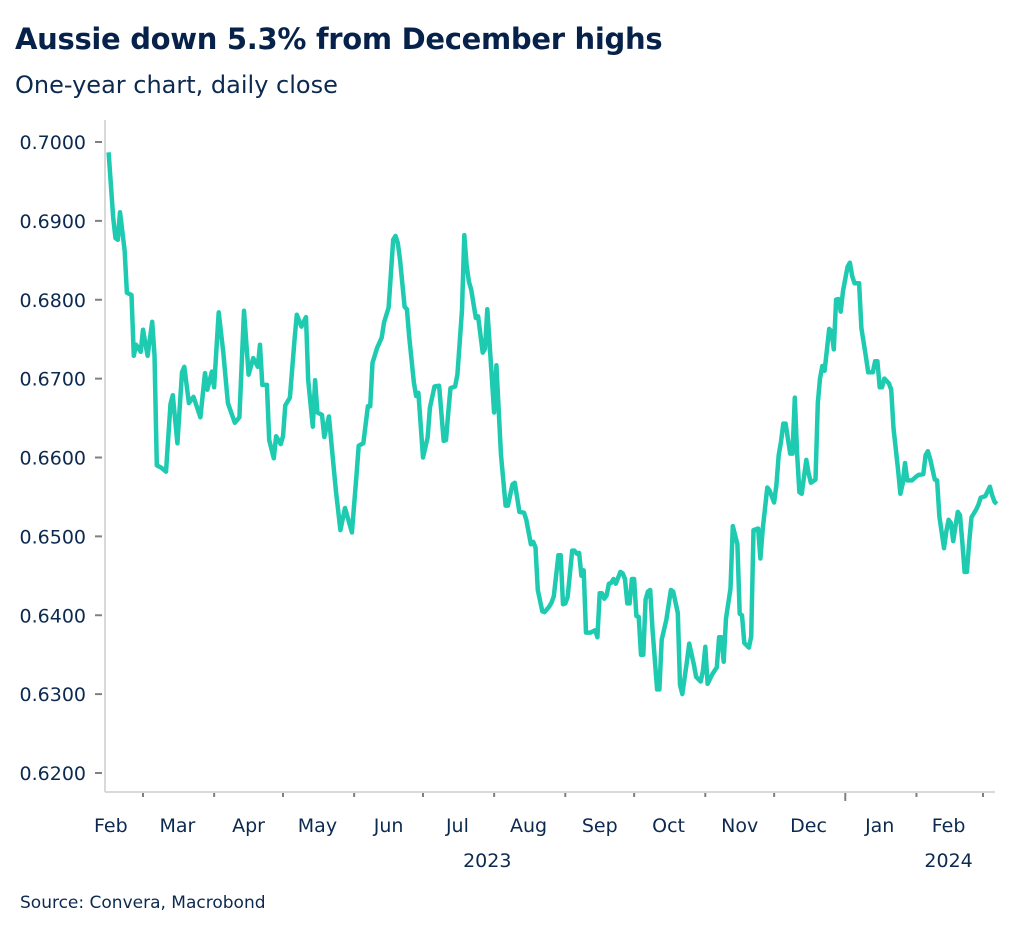 The image size is (1024, 937). What do you see at coordinates (143, 903) in the screenshot?
I see `source-note: Source: Convera, Macrobond` at bounding box center [143, 903].